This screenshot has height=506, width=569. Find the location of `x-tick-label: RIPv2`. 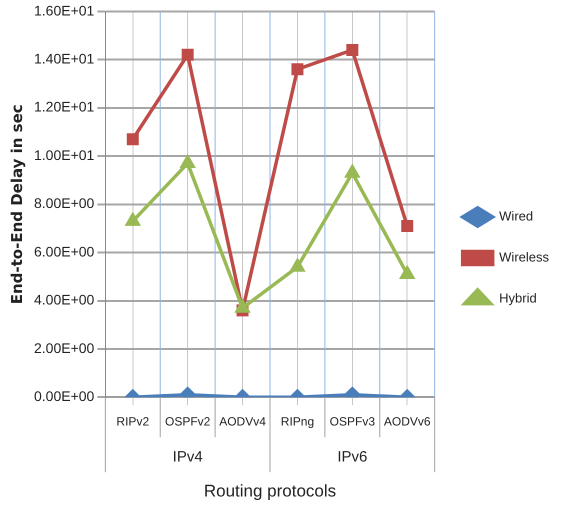

x-tick-label: RIPv2 is located at coordinates (133, 421).